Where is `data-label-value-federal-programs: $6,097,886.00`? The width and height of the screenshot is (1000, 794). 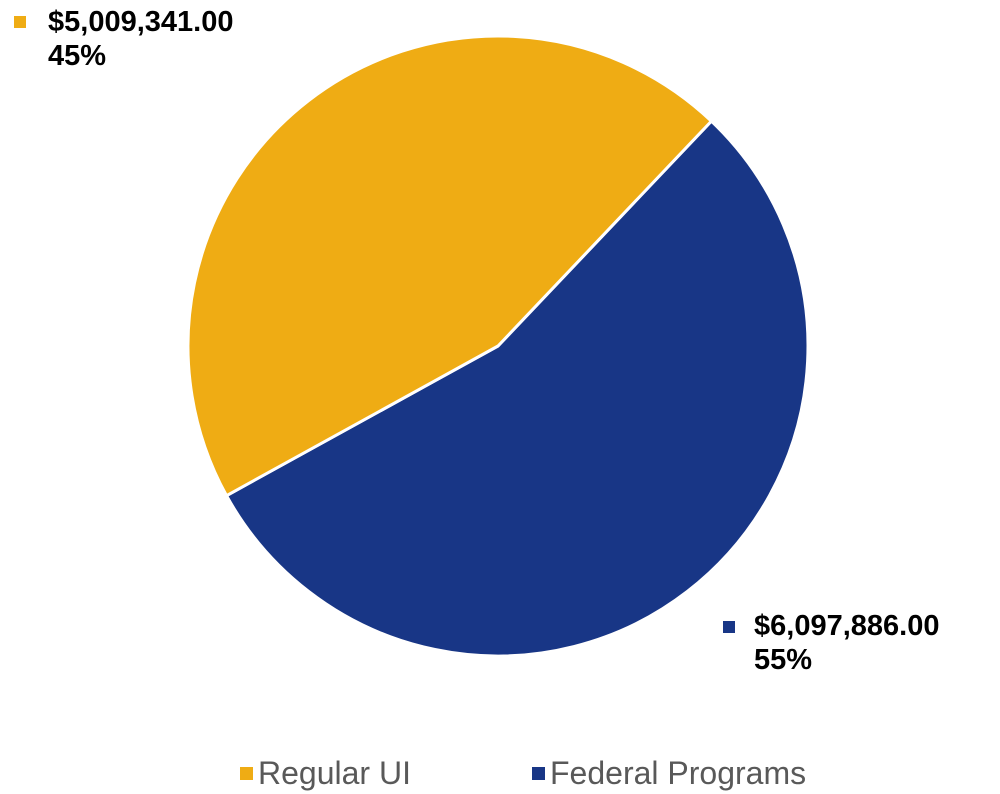 data-label-value-federal-programs: $6,097,886.00 is located at coordinates (847, 626).